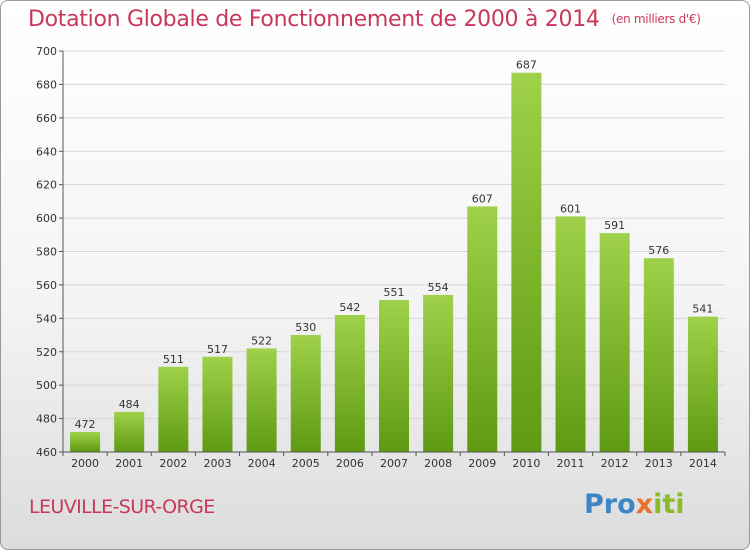 Image resolution: width=750 pixels, height=550 pixels. Describe the element at coordinates (46, 285) in the screenshot. I see `y-tick-label: 560` at that location.